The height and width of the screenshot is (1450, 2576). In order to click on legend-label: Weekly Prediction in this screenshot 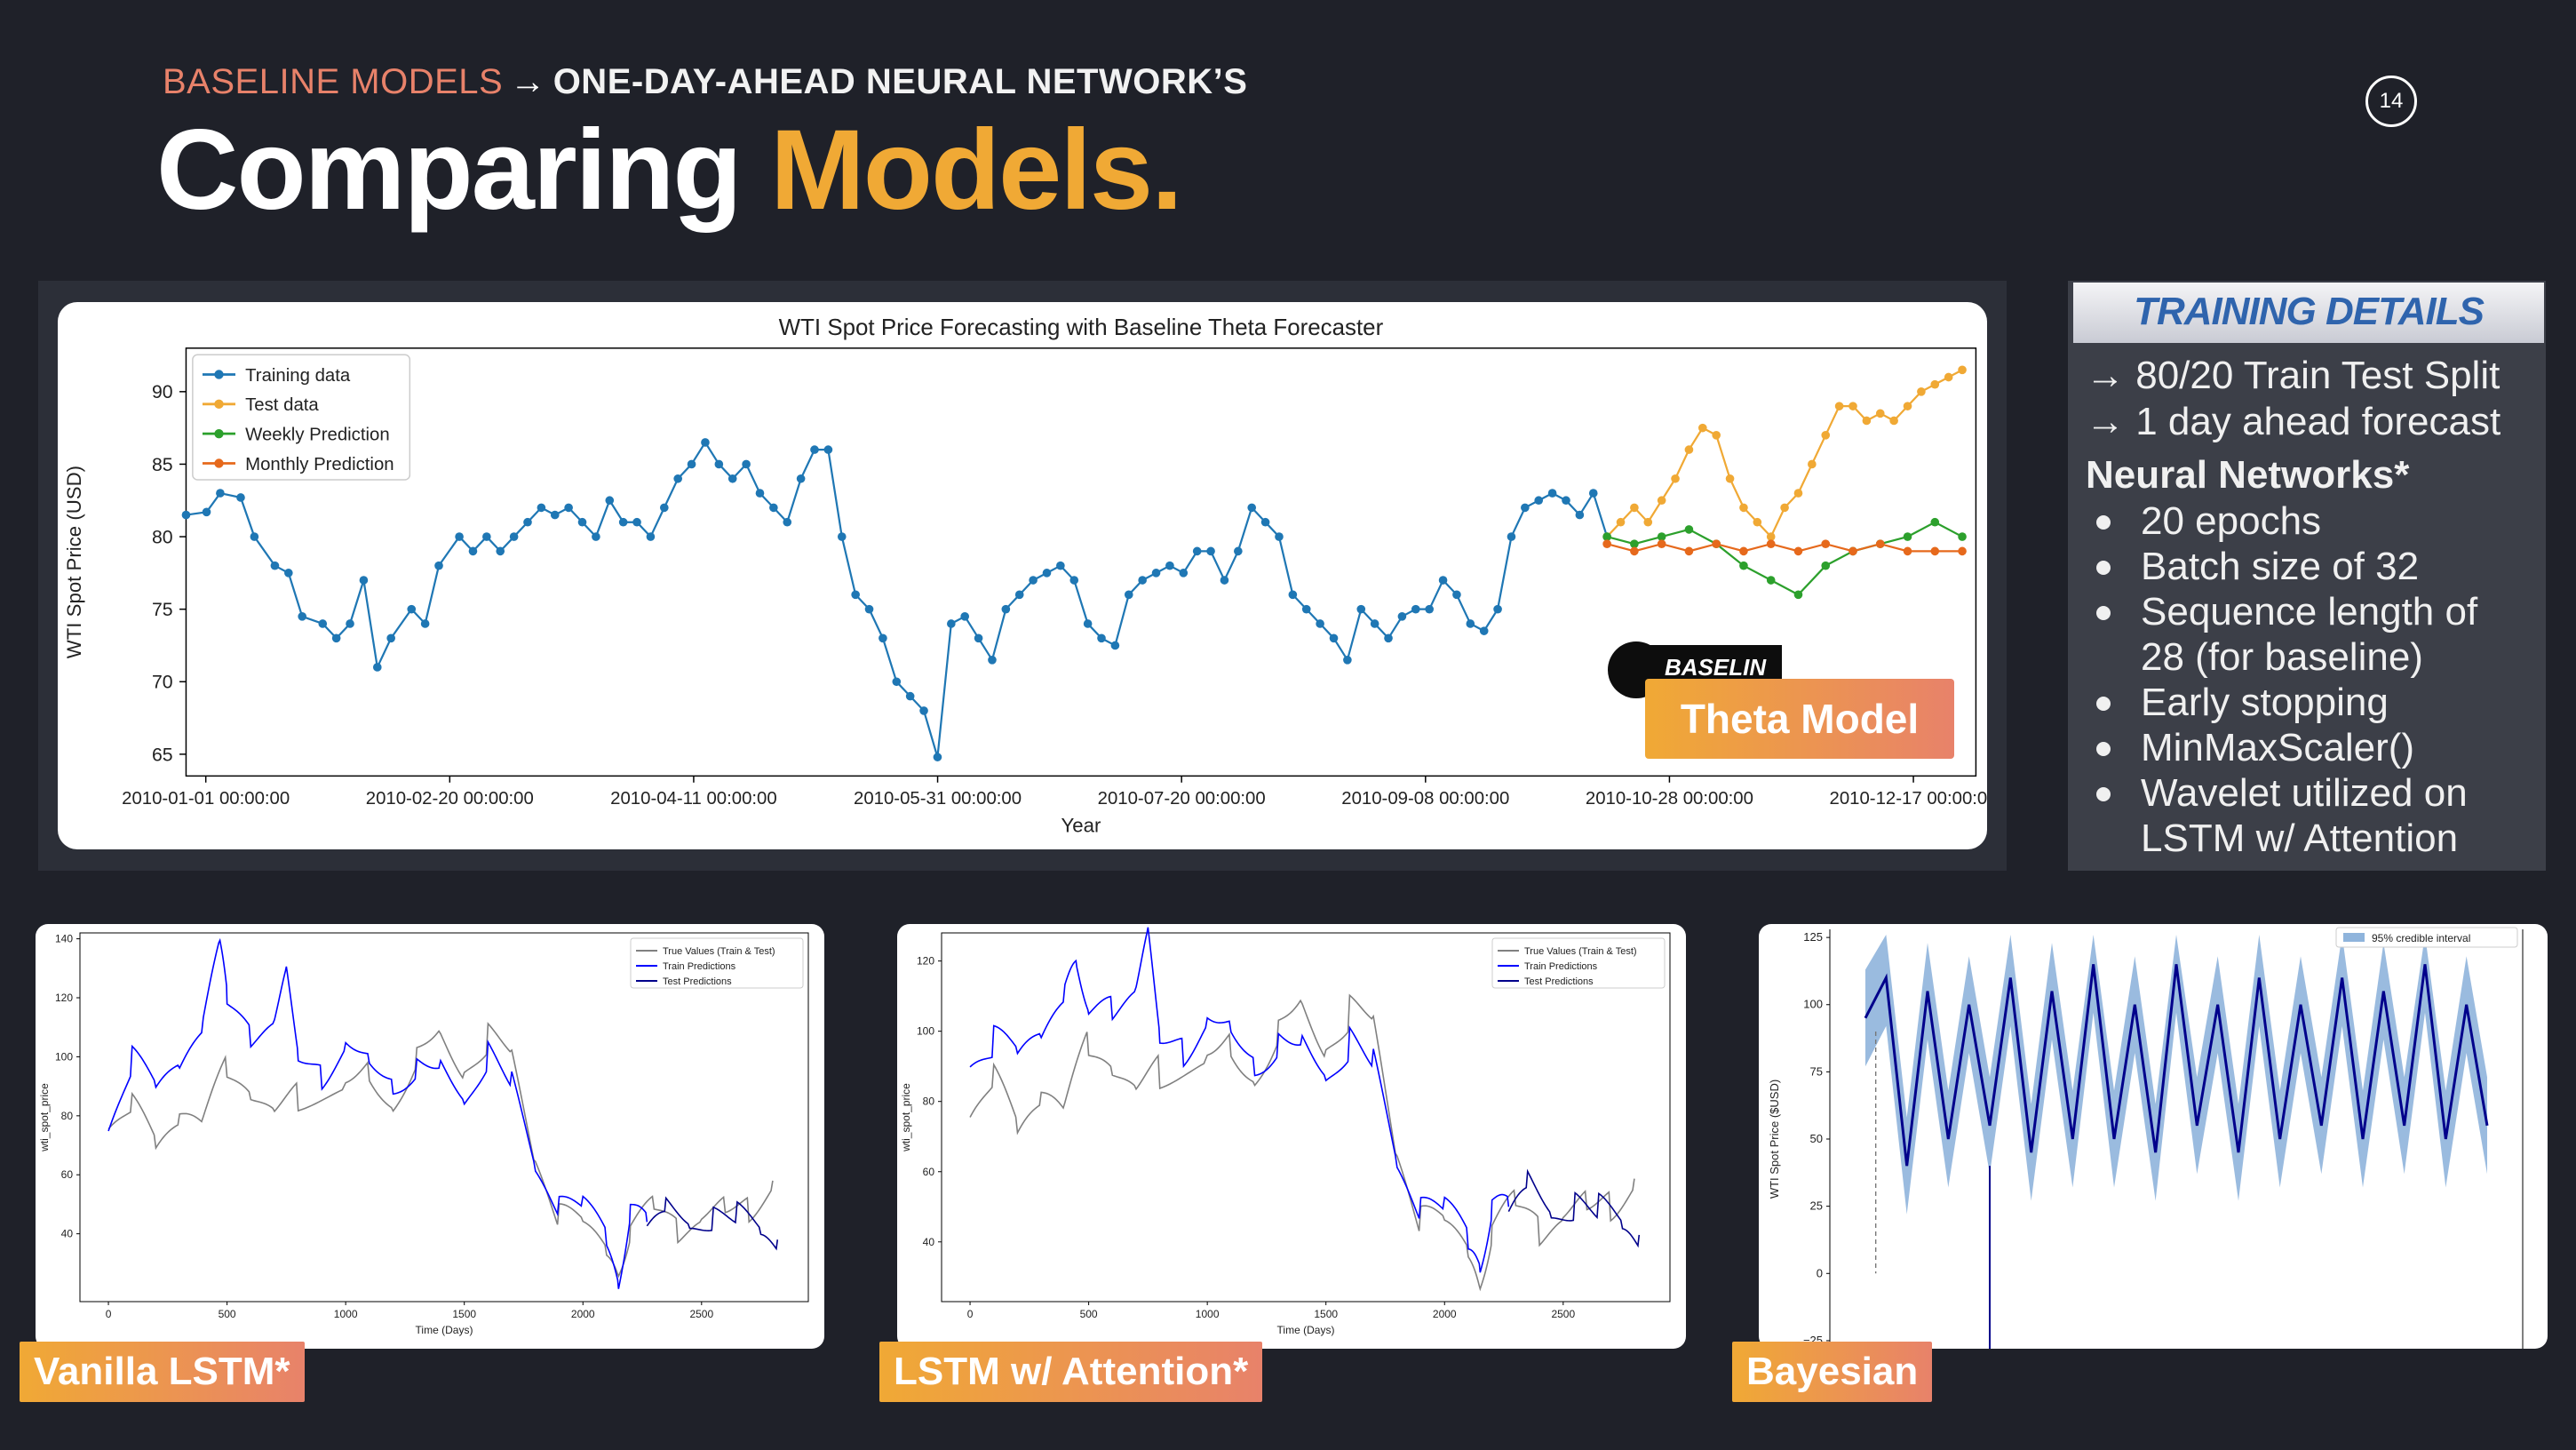, I will do `click(317, 436)`.